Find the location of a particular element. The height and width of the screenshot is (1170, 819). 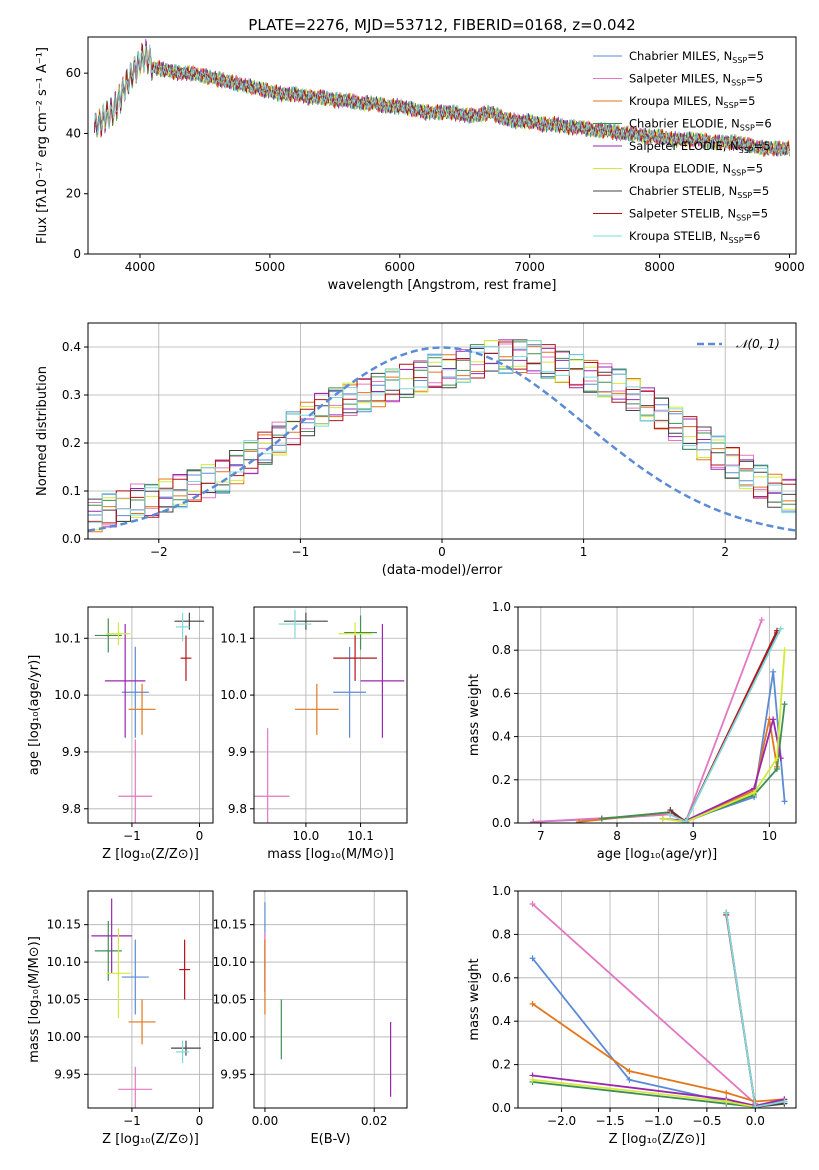

y-tick-label: 9.9 is located at coordinates (237, 752).